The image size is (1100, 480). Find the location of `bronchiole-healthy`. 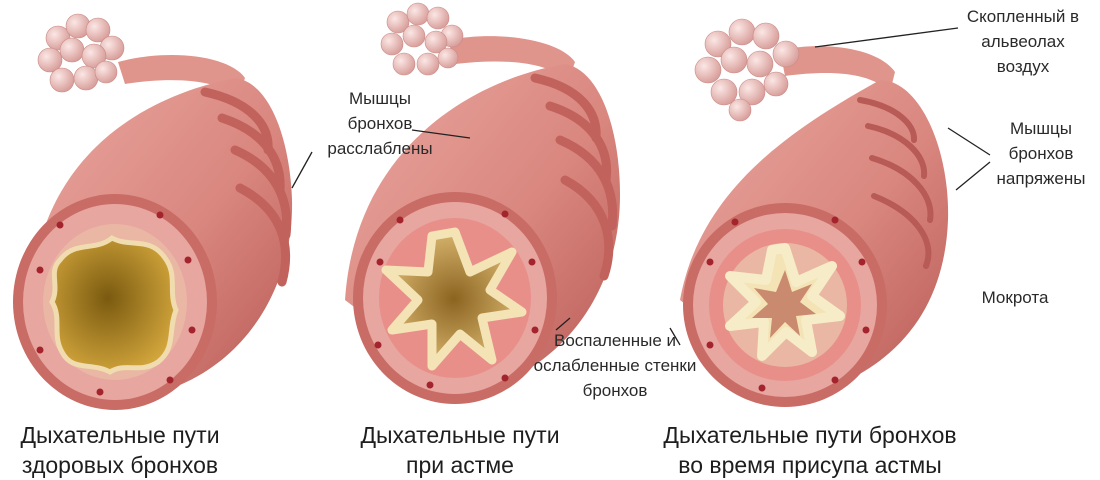

bronchiole-healthy is located at coordinates (181, 76).